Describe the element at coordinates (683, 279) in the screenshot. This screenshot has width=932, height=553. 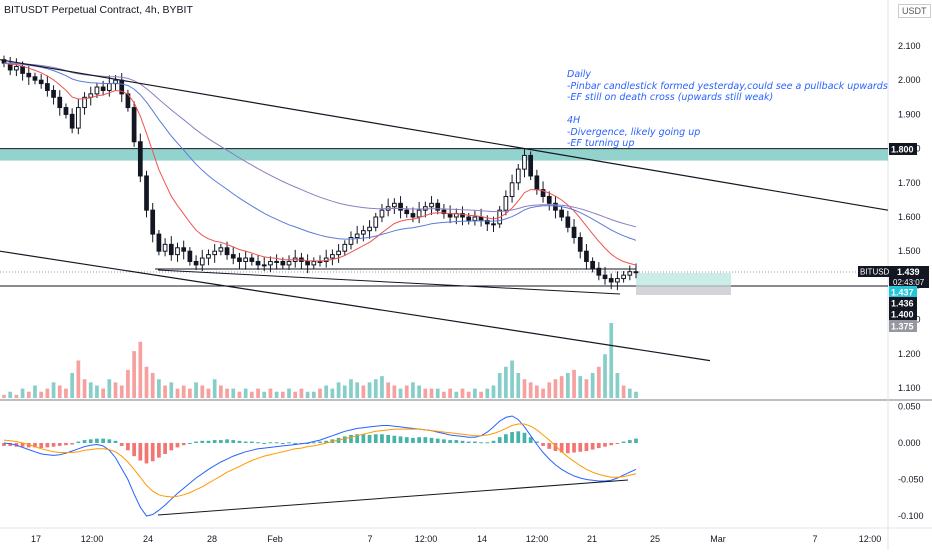
I see `target-box` at that location.